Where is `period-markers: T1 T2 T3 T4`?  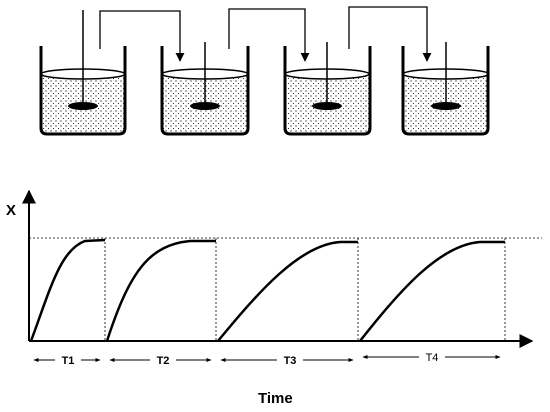 period-markers: T1 T2 T3 T4 is located at coordinates (267, 358).